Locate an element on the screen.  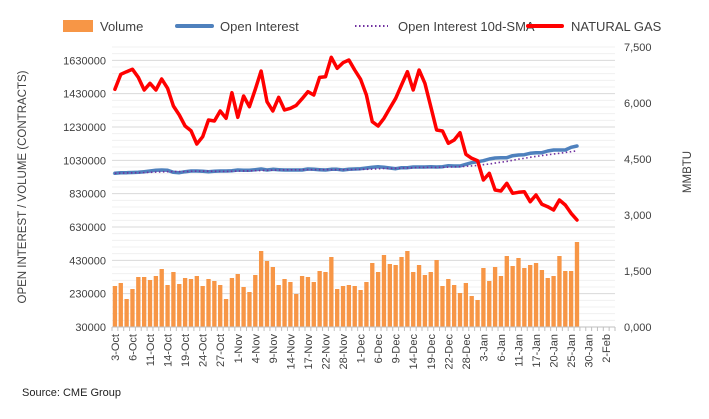
x-tick-label: 1-Dec is located at coordinates (362, 349).